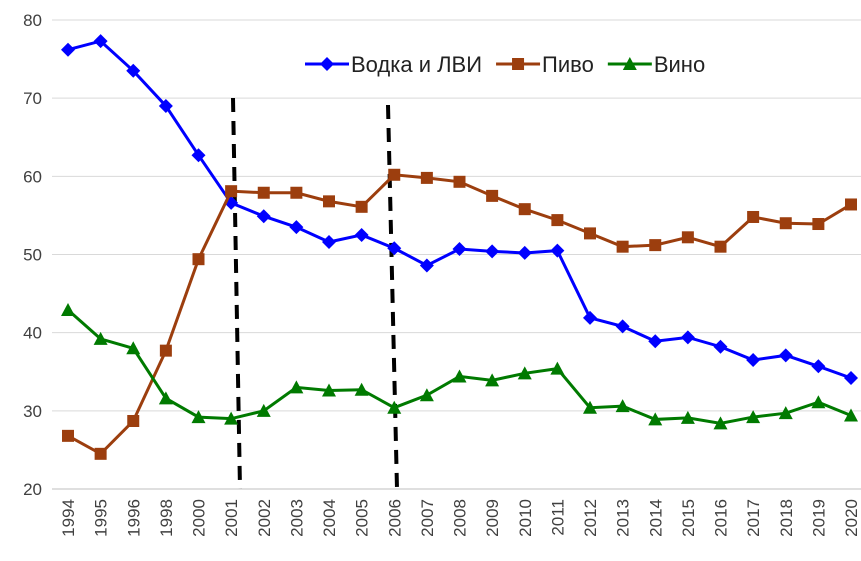 The height and width of the screenshot is (561, 861). Describe the element at coordinates (557, 517) in the screenshot. I see `x-tick-label: 2011` at that location.